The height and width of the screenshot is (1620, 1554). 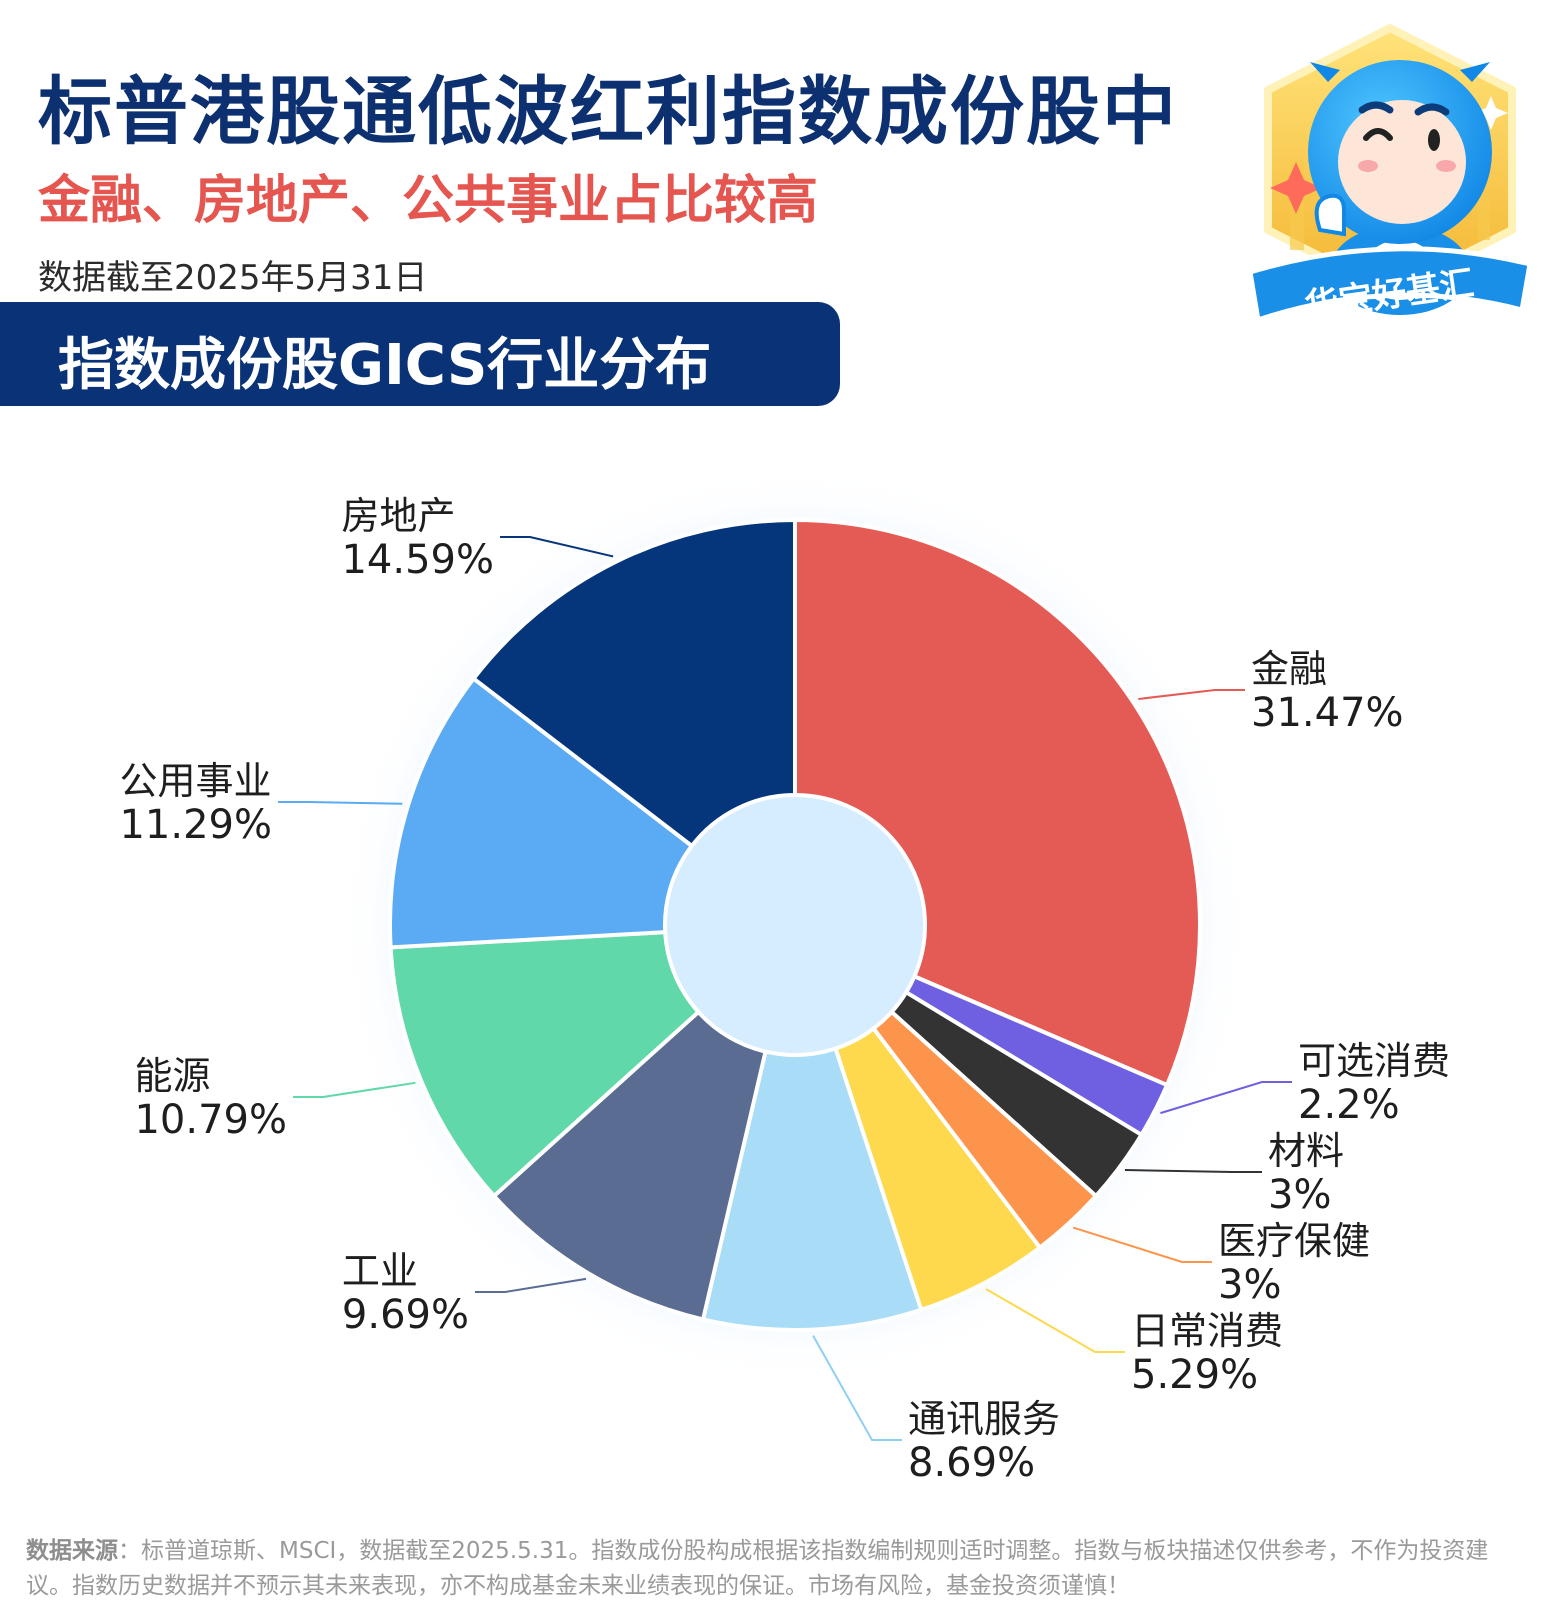 What do you see at coordinates (195, 781) in the screenshot?
I see `slice-label-name-8: 公用事业` at bounding box center [195, 781].